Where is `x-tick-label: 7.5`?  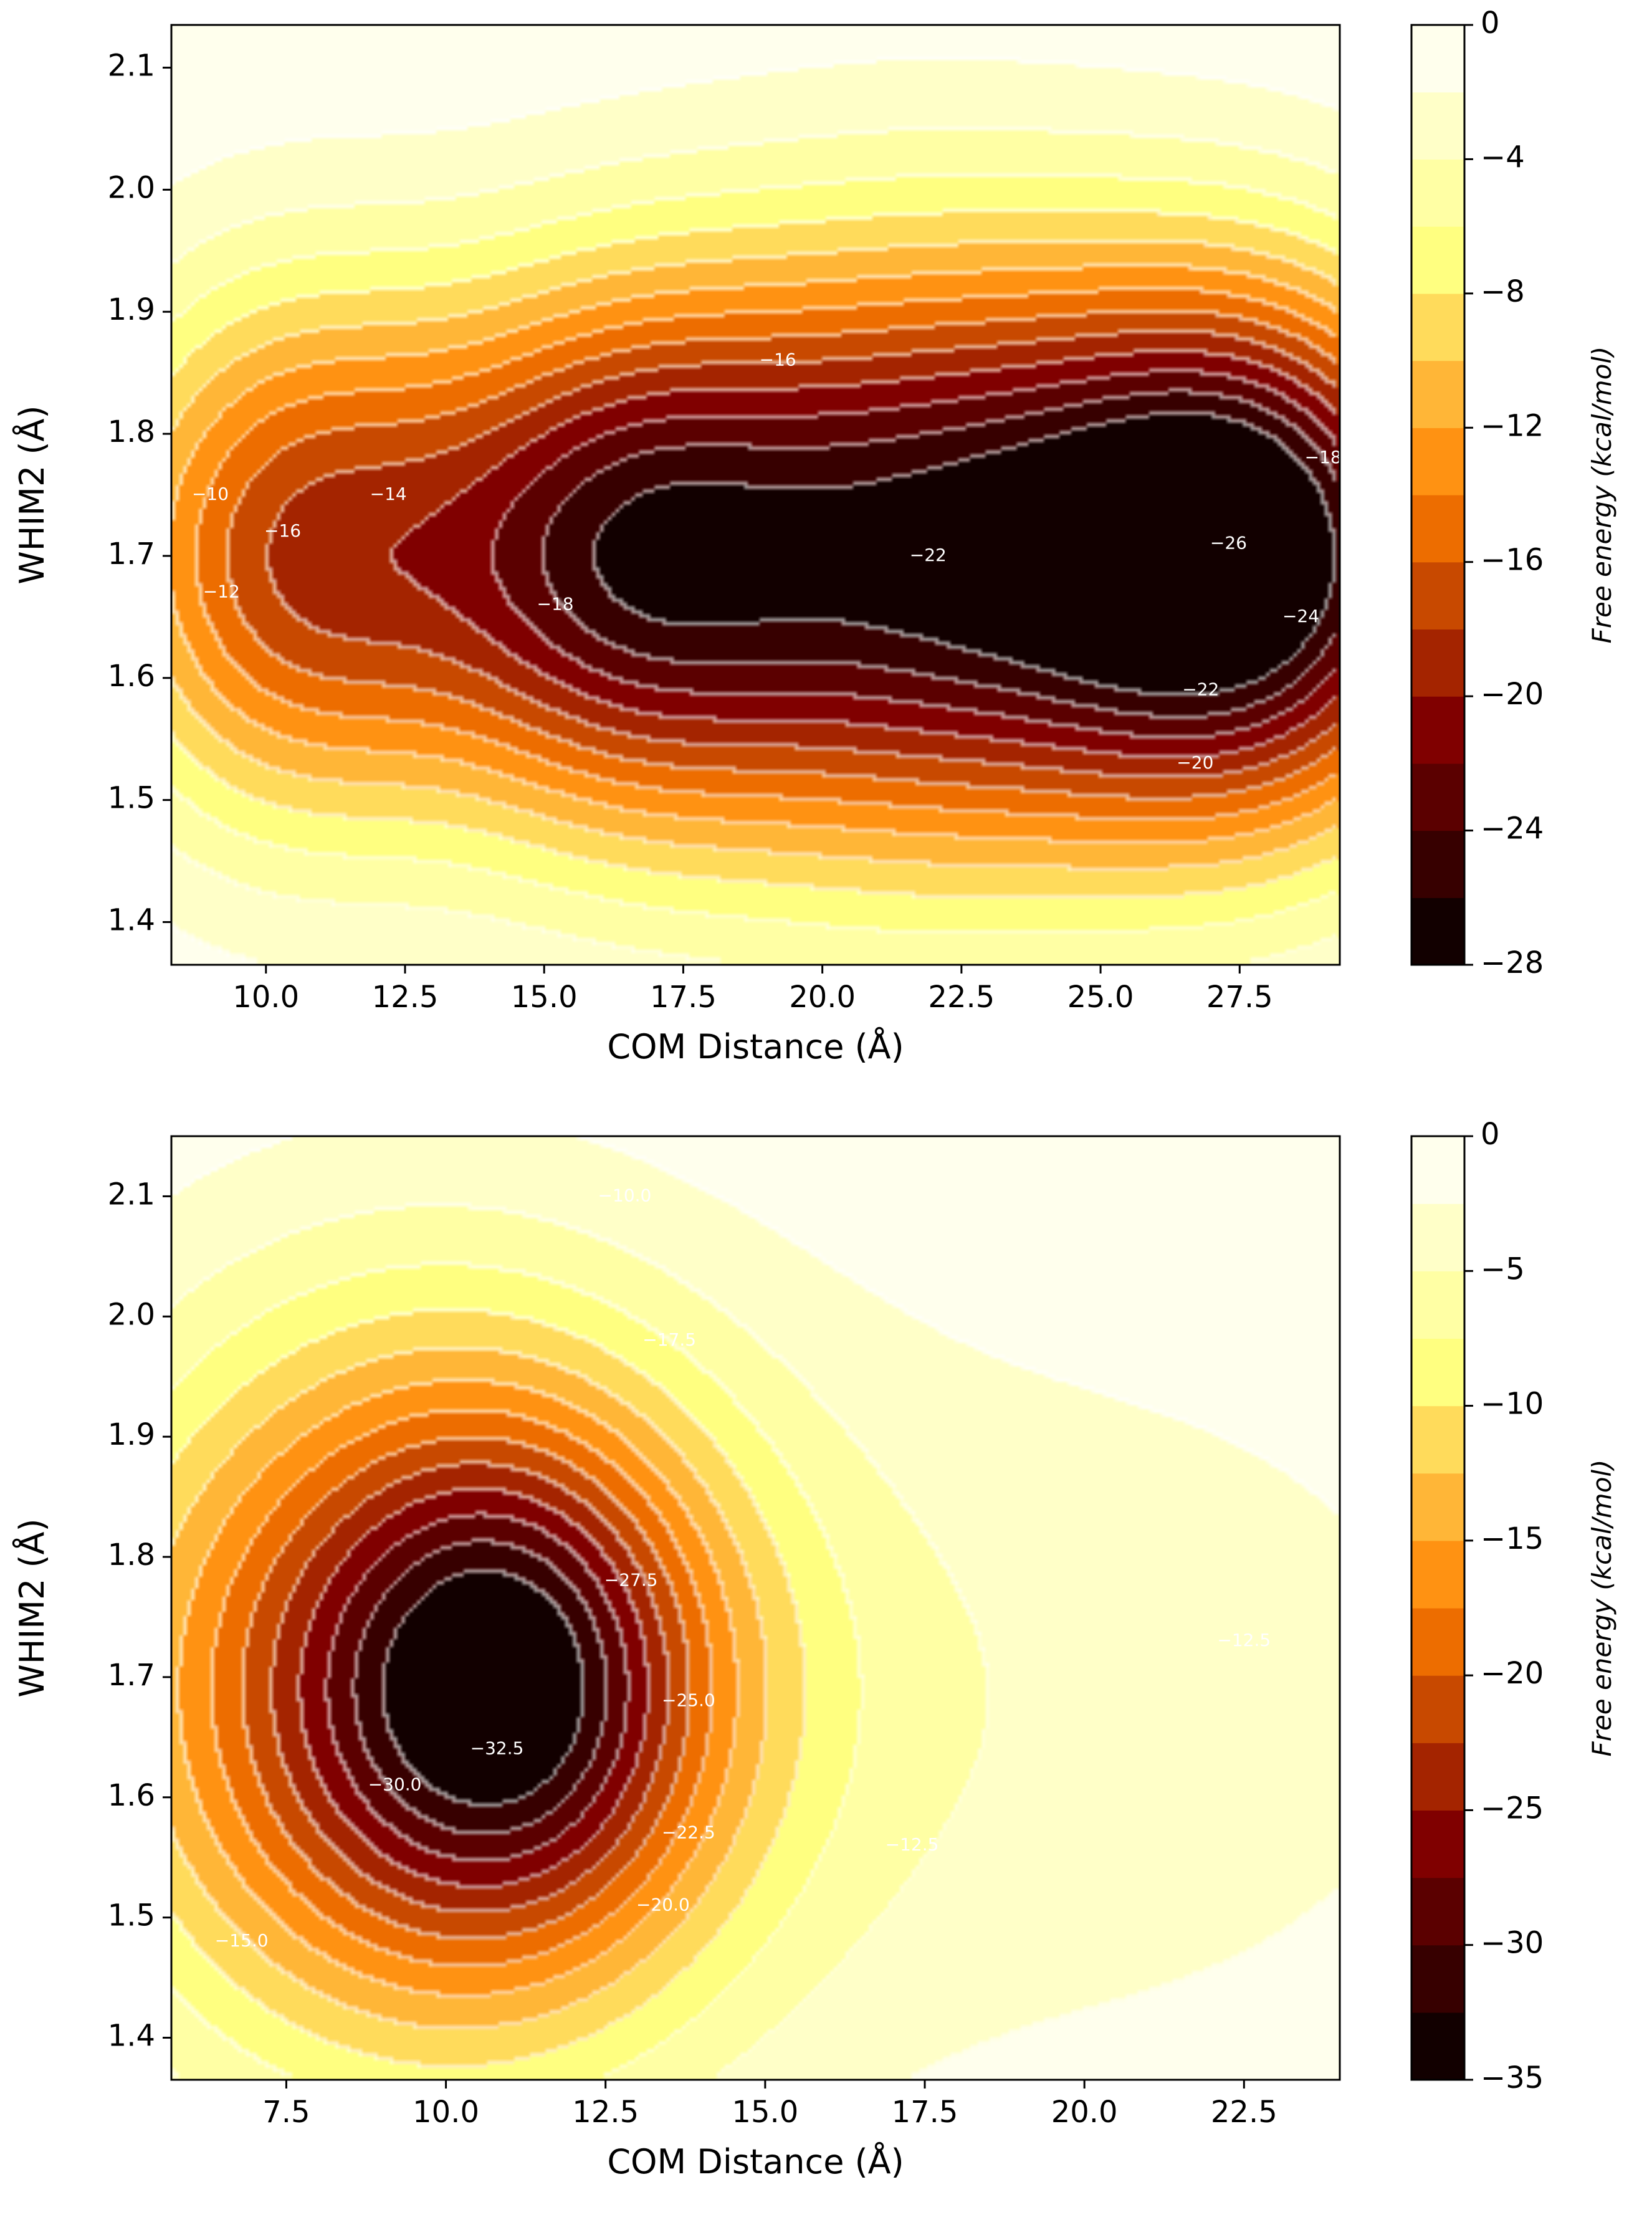
x-tick-label: 7.5 is located at coordinates (286, 2112).